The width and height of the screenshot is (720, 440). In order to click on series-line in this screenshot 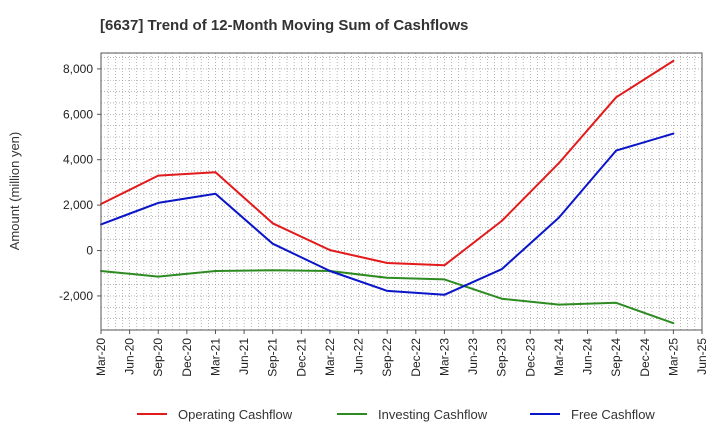, I will do `click(387, 297)`.